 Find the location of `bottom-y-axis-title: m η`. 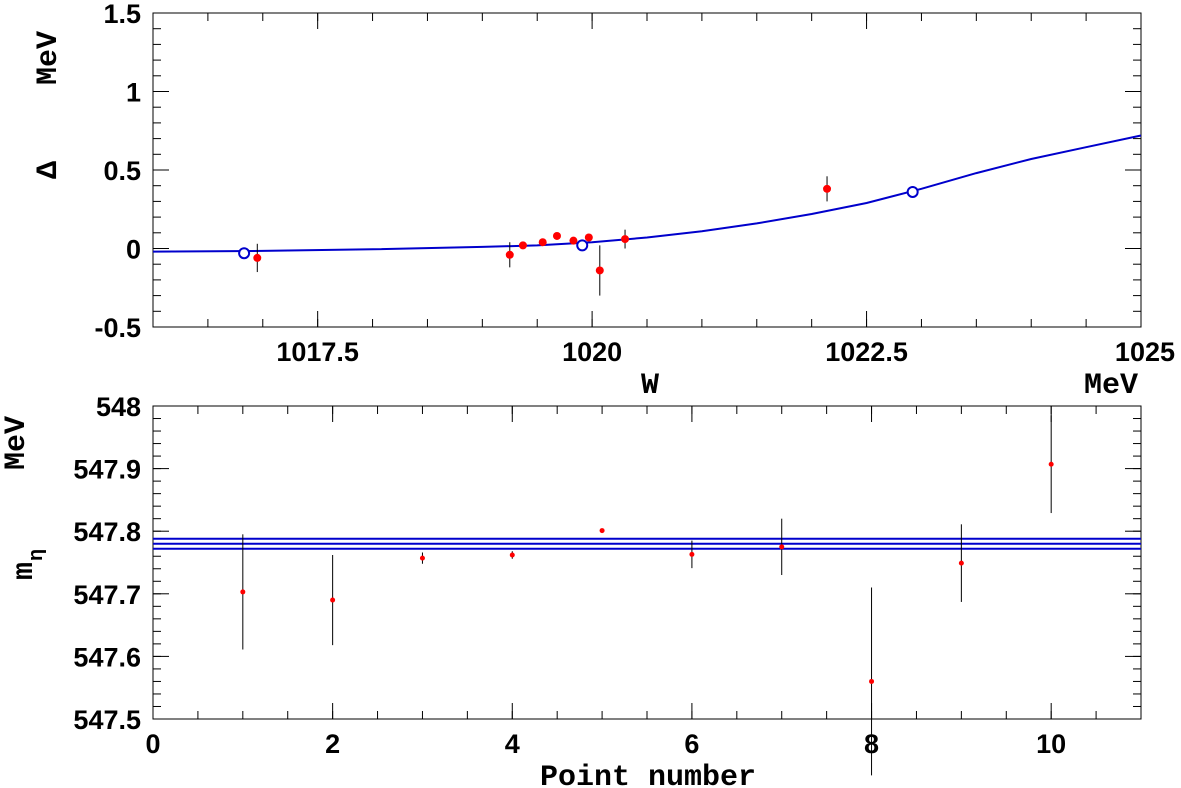

bottom-y-axis-title: m η is located at coordinates (28, 564).